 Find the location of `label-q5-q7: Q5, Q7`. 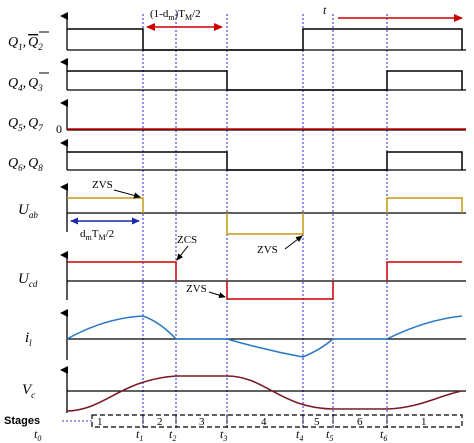

label-q5-q7: Q5, Q7 is located at coordinates (25, 124).